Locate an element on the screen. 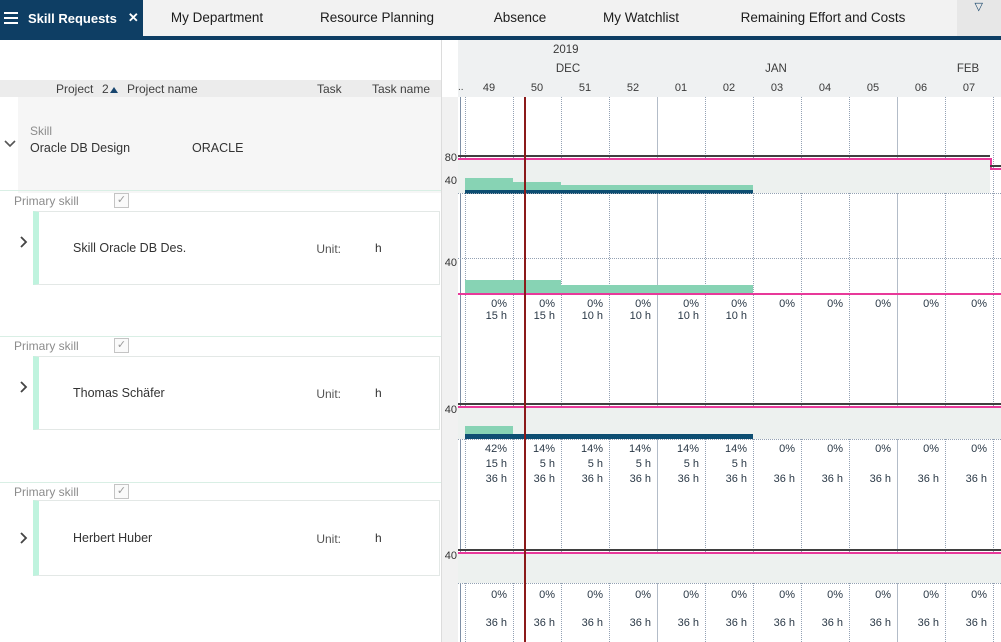 Image resolution: width=1001 pixels, height=642 pixels. tab-absence: Absence is located at coordinates (520, 17).